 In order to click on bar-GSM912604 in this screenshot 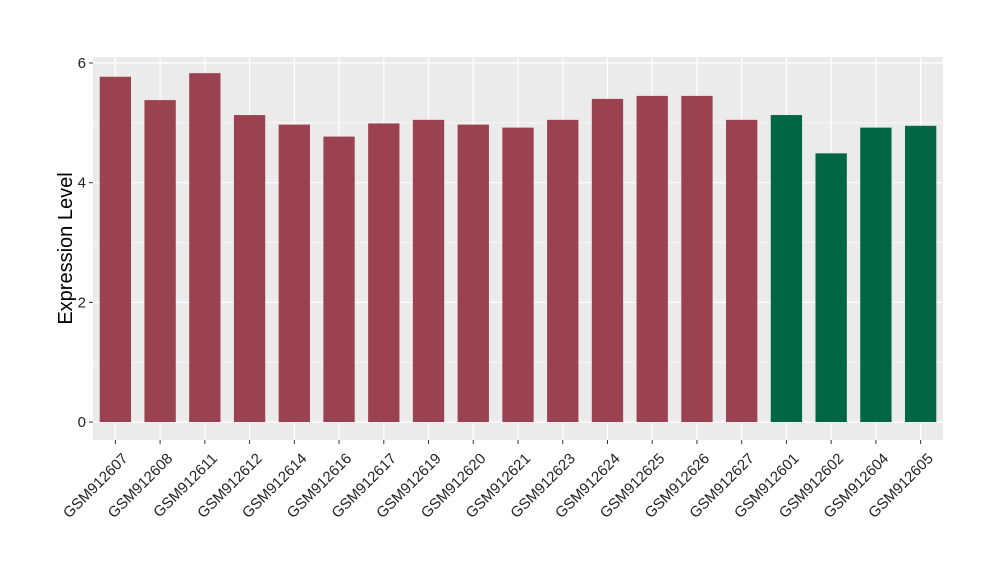, I will do `click(876, 275)`.